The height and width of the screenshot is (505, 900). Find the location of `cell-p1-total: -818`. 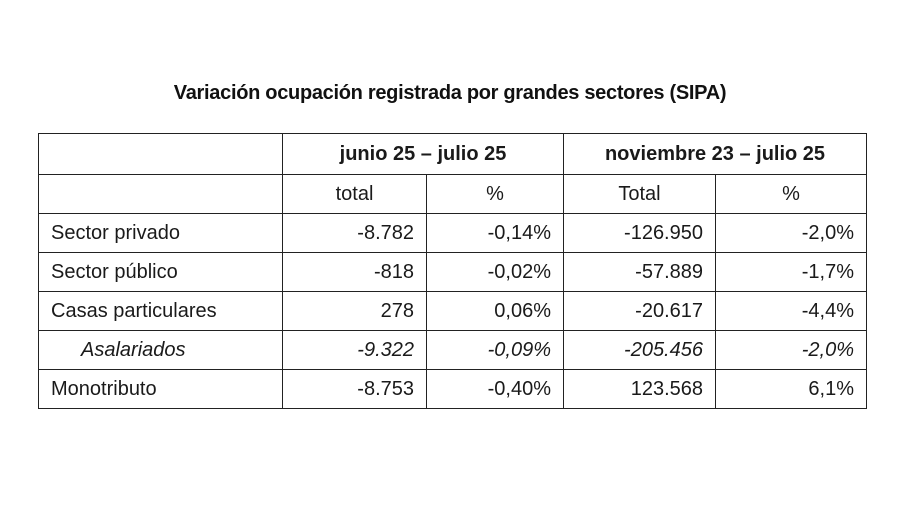

cell-p1-total: -818 is located at coordinates (354, 272).